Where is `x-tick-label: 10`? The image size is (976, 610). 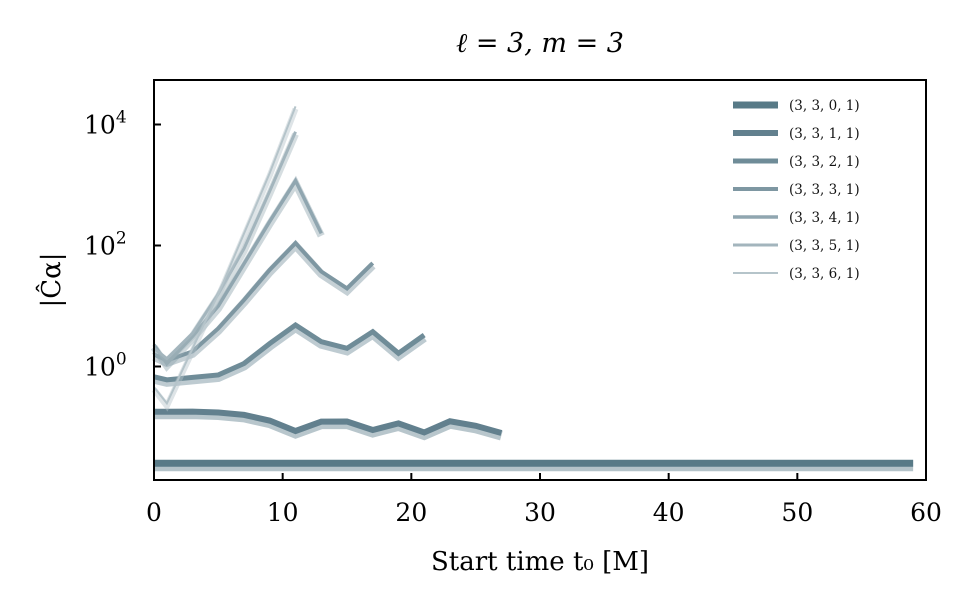 x-tick-label: 10 is located at coordinates (283, 512).